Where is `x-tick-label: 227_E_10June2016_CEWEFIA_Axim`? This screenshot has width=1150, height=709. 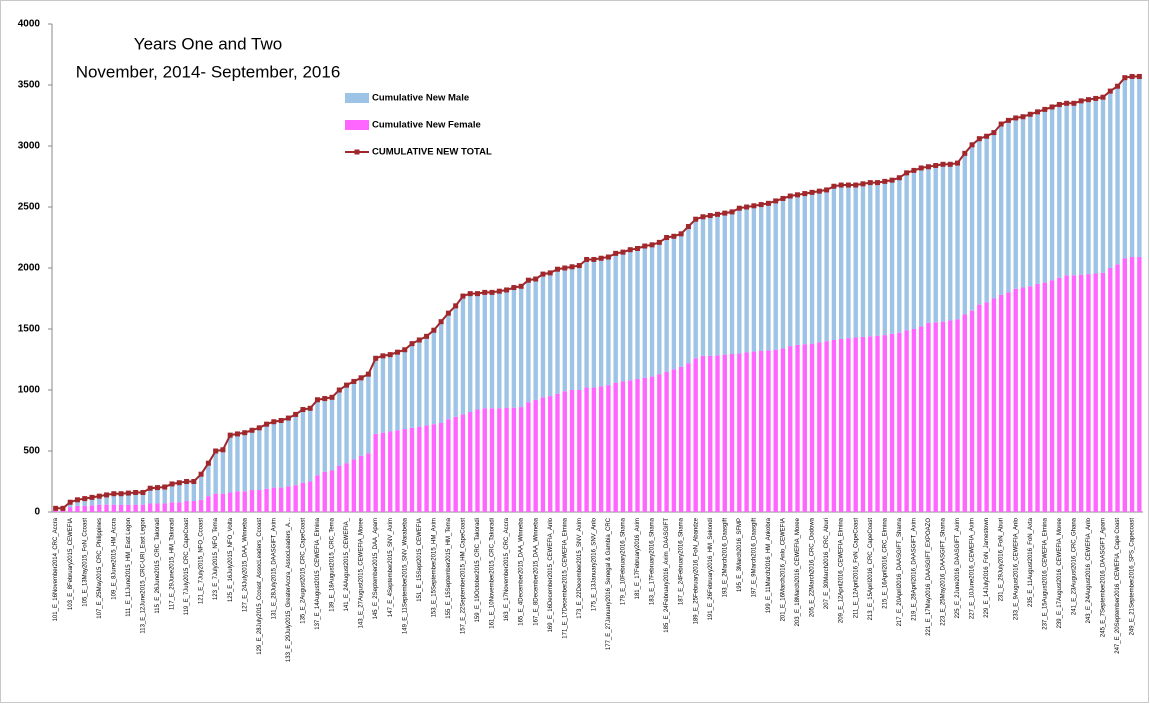 x-tick-label: 227_E_10June2016_CEWEFIA_Axim is located at coordinates (973, 568).